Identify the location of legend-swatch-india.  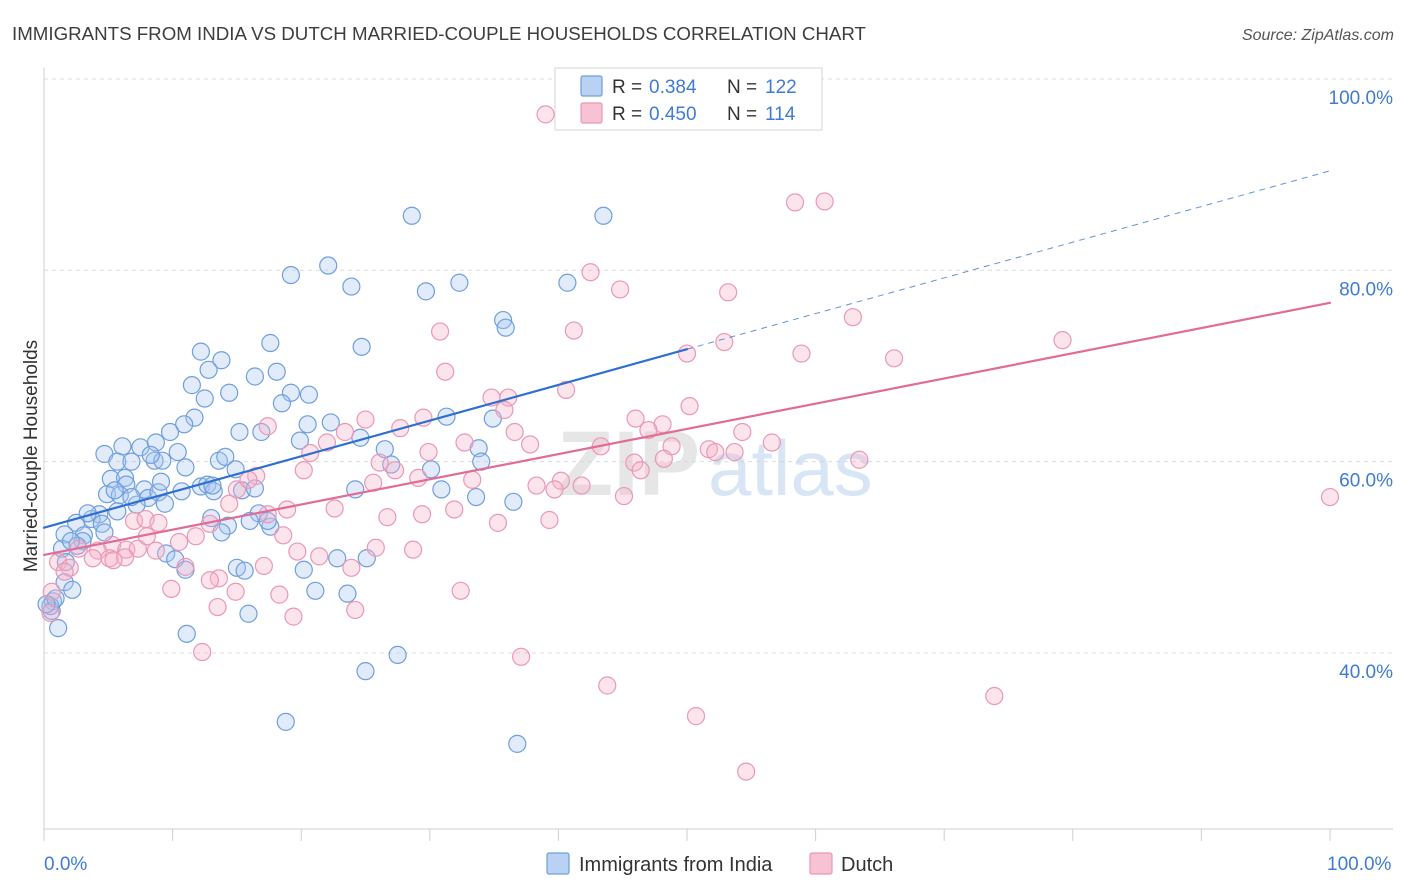
(591, 86).